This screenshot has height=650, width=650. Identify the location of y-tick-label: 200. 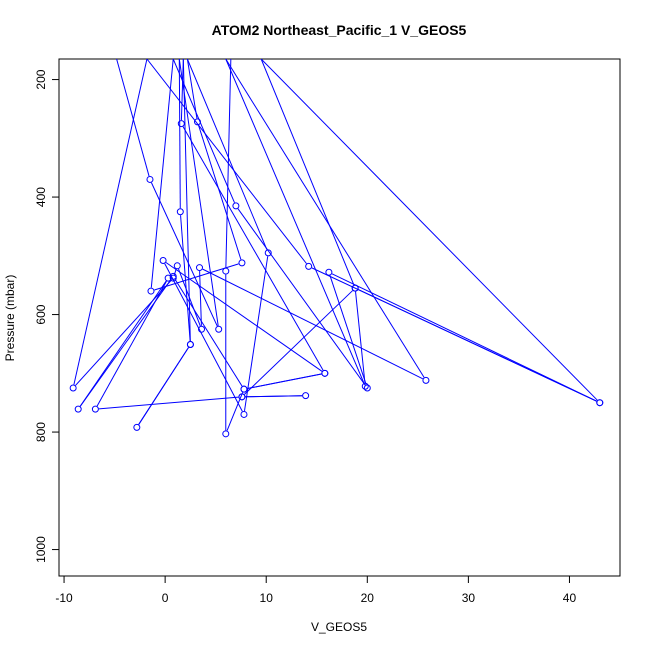
(41, 79).